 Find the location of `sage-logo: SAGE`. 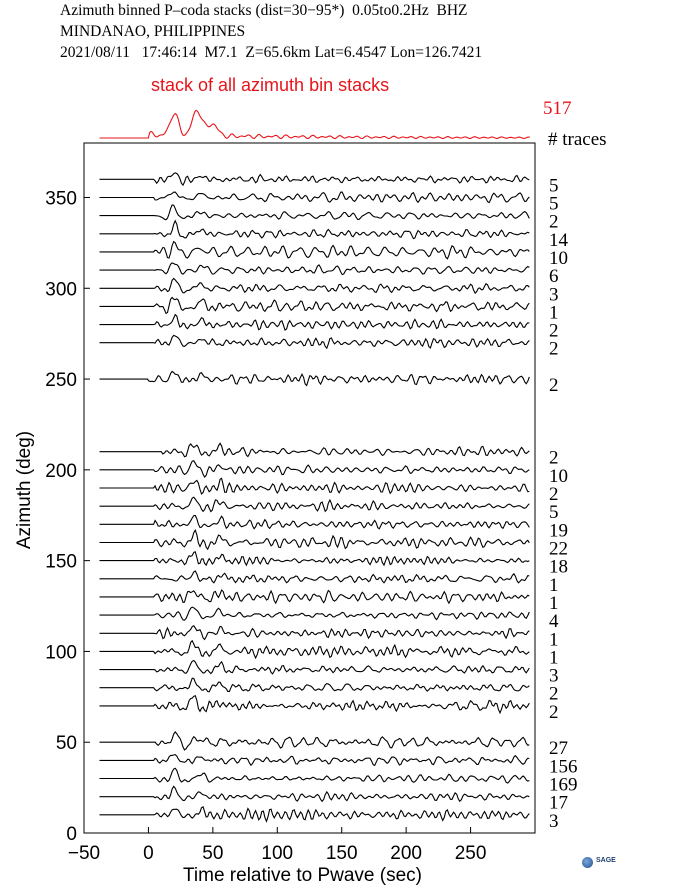

sage-logo: SAGE is located at coordinates (612, 863).